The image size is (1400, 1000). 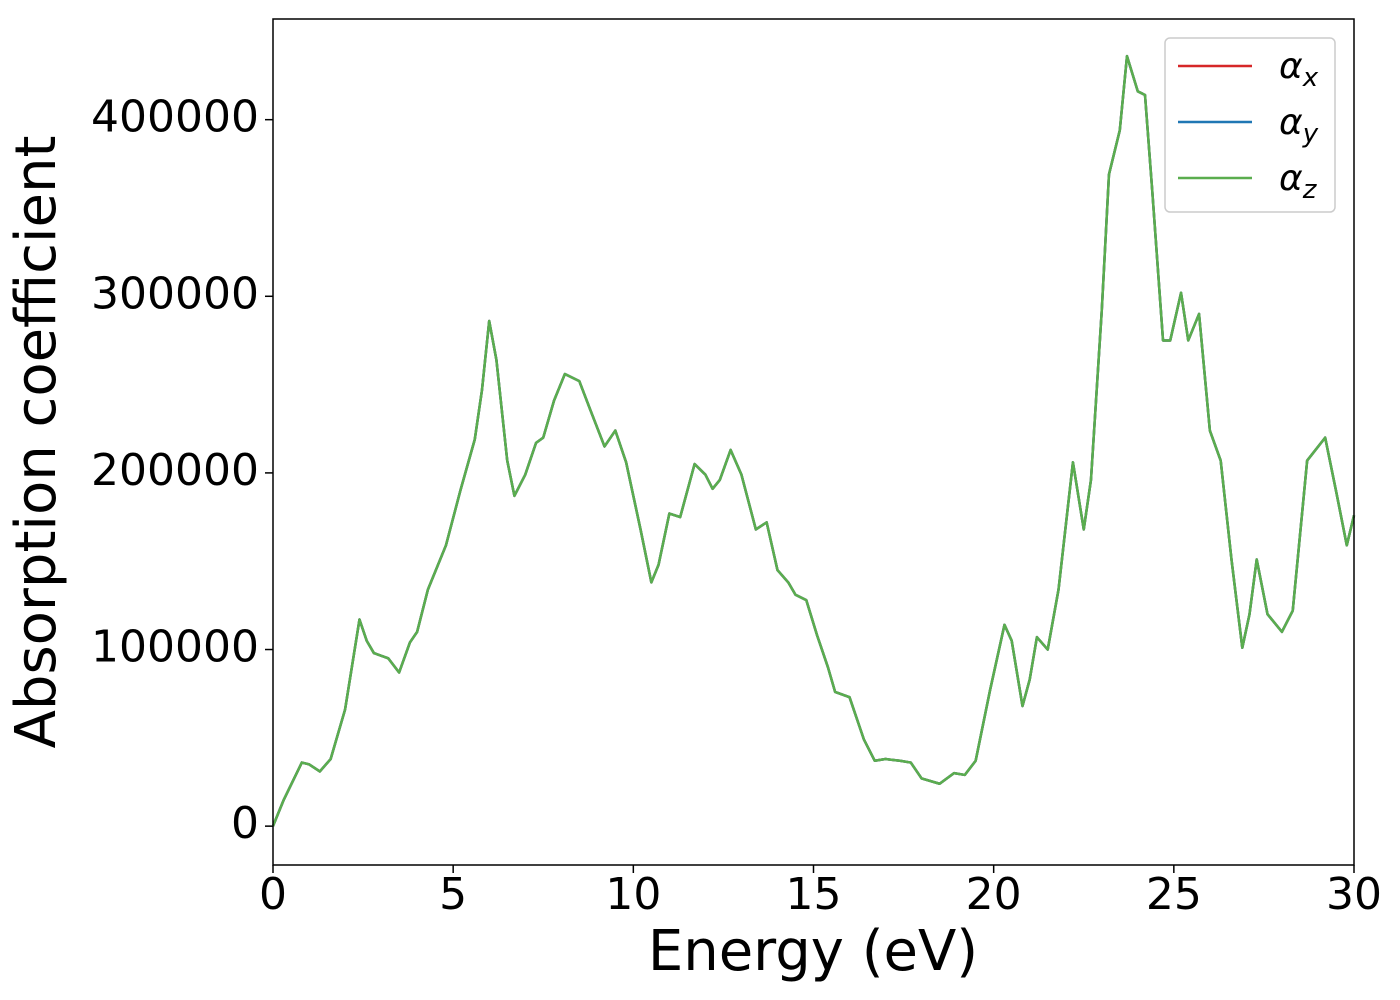 I want to click on y-axis-label: Absorption coefficient, so click(x=36, y=442).